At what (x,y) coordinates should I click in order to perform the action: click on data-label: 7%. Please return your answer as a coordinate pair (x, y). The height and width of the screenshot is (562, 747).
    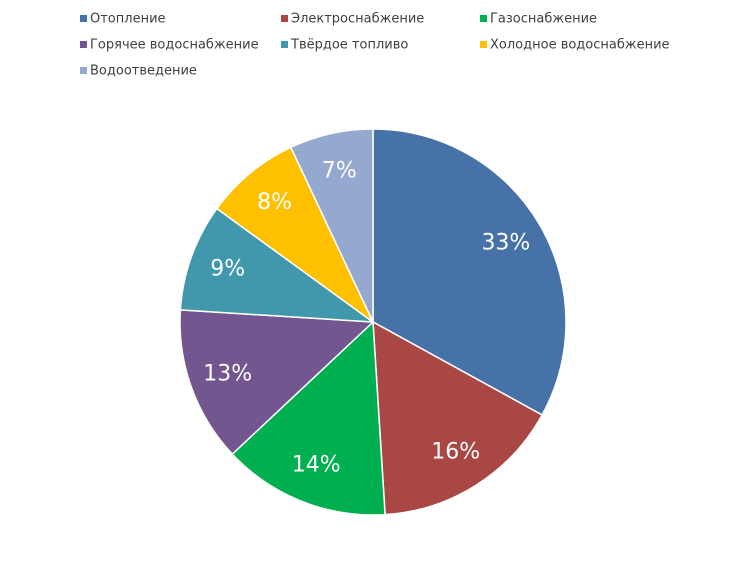
    Looking at the image, I should click on (339, 170).